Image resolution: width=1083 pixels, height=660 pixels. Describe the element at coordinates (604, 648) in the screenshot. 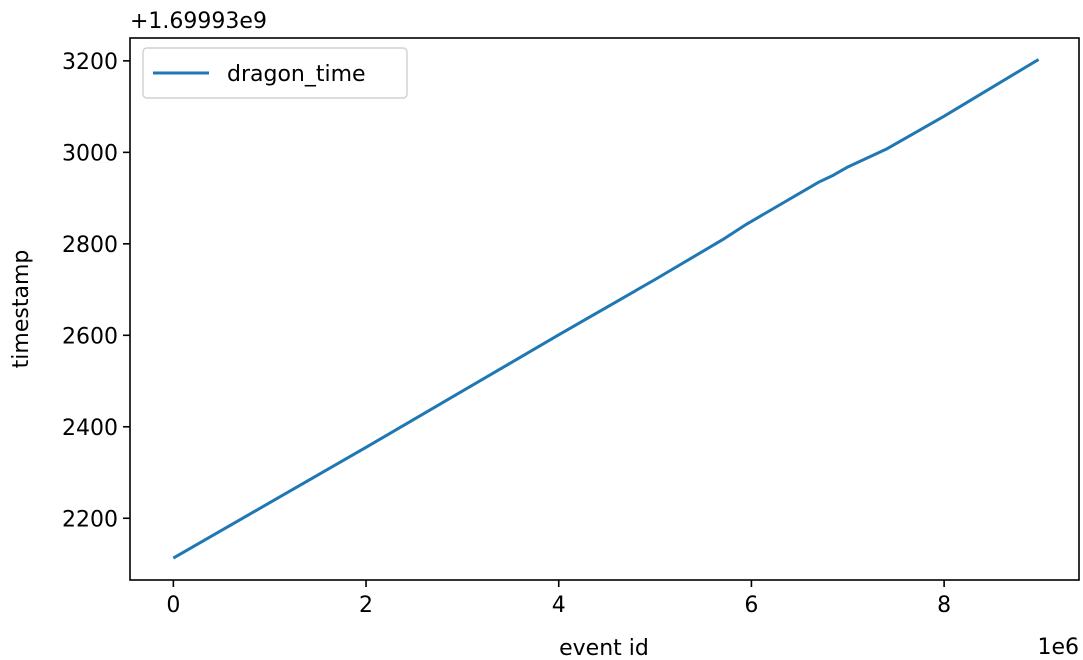

I see `x-axis-label: event id` at that location.